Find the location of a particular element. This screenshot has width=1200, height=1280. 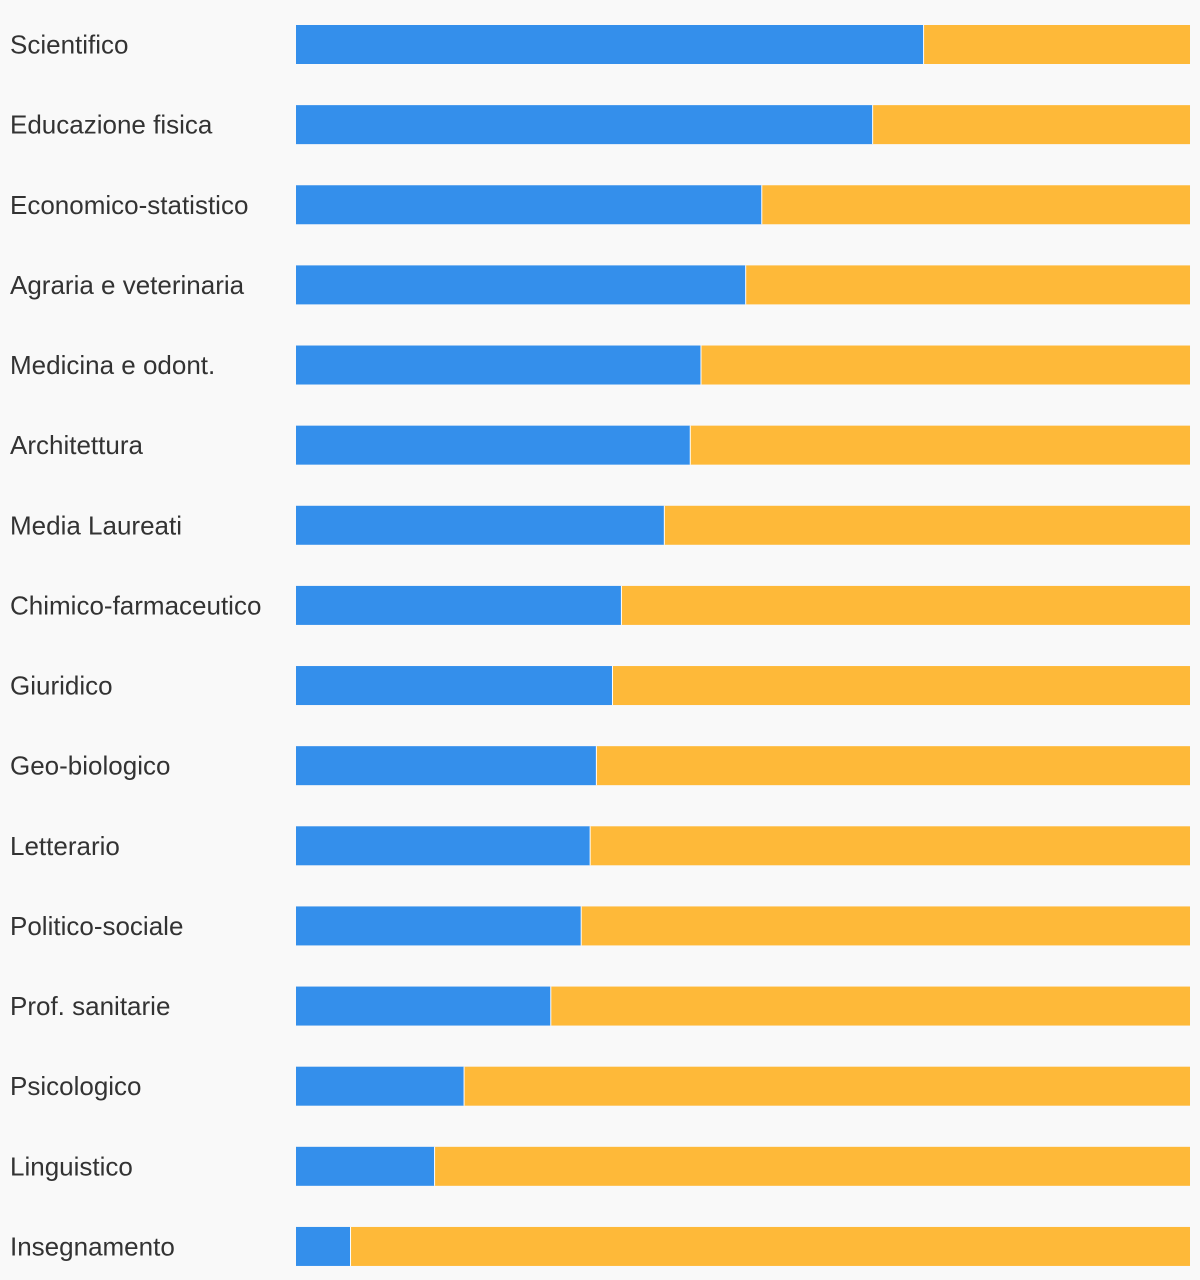

category-label: Chimico-farmaceutico is located at coordinates (135, 605).